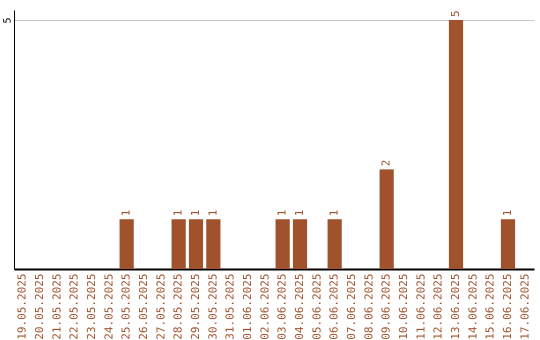 This screenshot has width=540, height=340. Describe the element at coordinates (334, 307) in the screenshot. I see `x-tick-label: 06.06.2025` at that location.